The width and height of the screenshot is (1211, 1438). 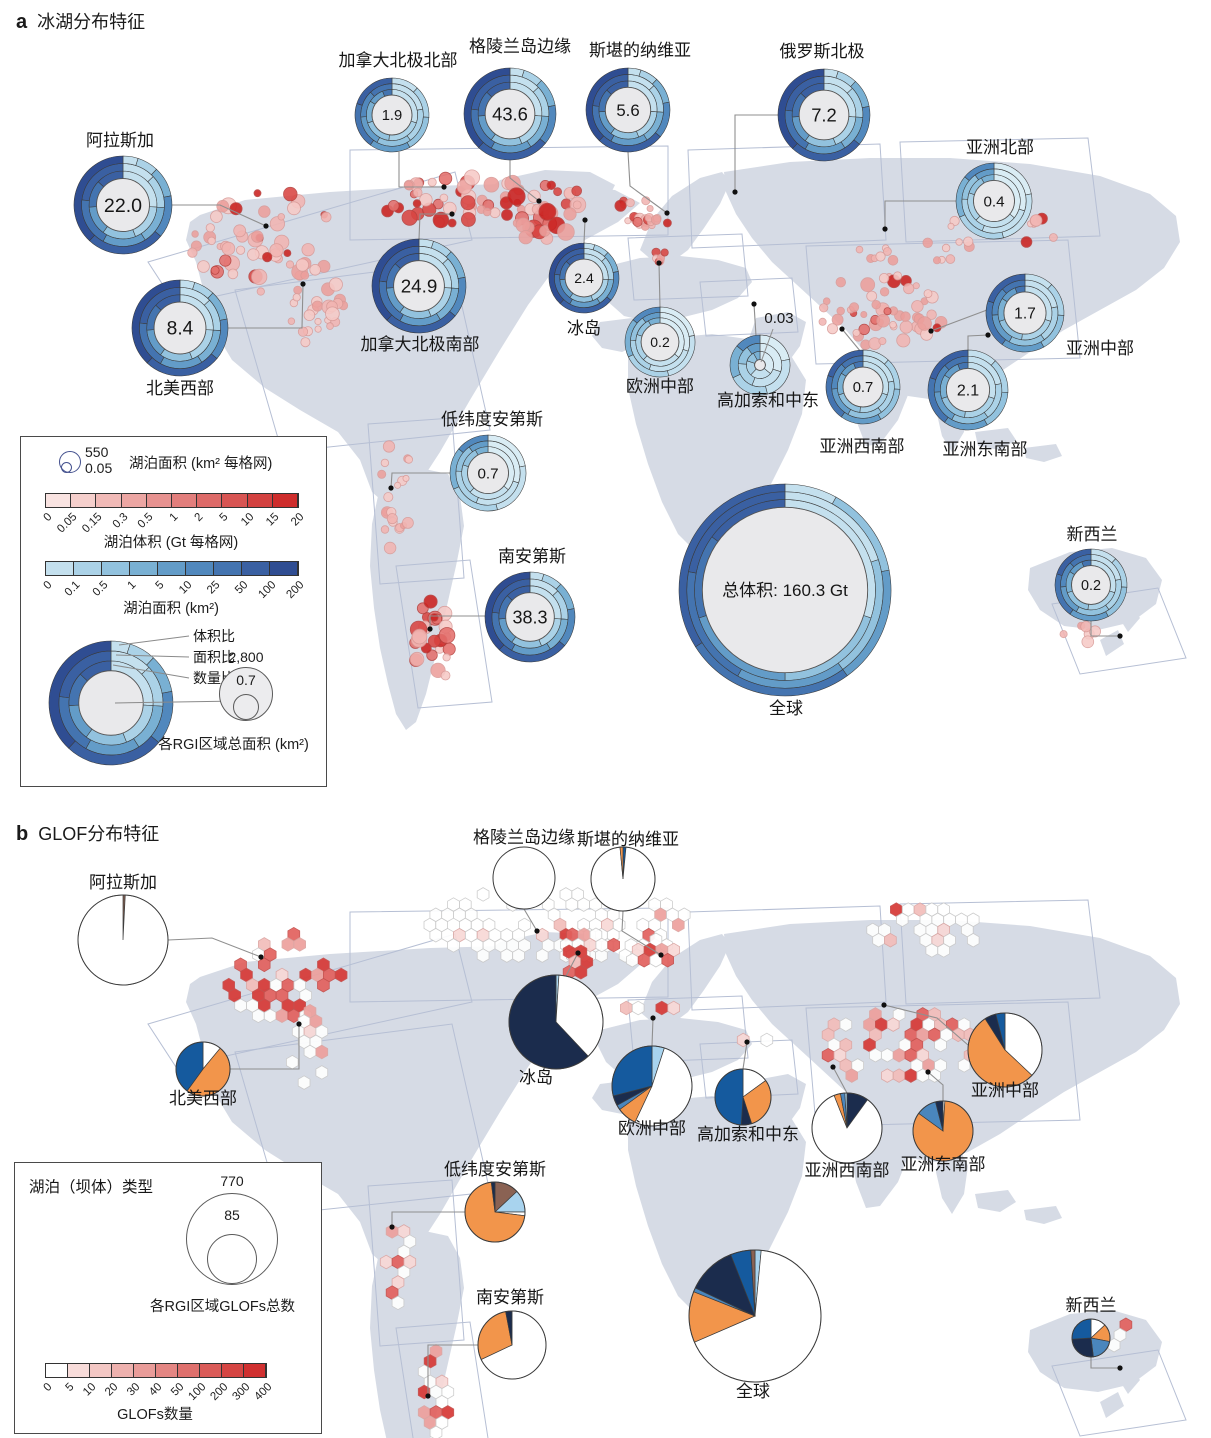 What do you see at coordinates (524, 181) in the screenshot?
I see `greenland-leader` at bounding box center [524, 181].